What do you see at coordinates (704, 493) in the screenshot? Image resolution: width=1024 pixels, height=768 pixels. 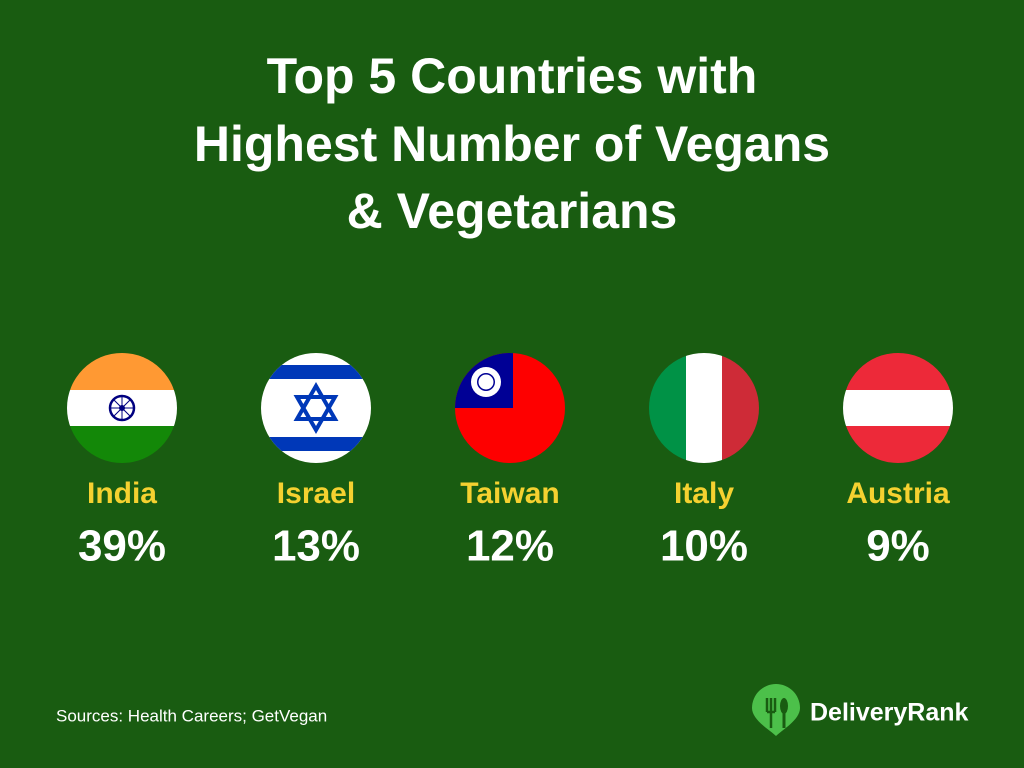 I see `country-name: Italy` at bounding box center [704, 493].